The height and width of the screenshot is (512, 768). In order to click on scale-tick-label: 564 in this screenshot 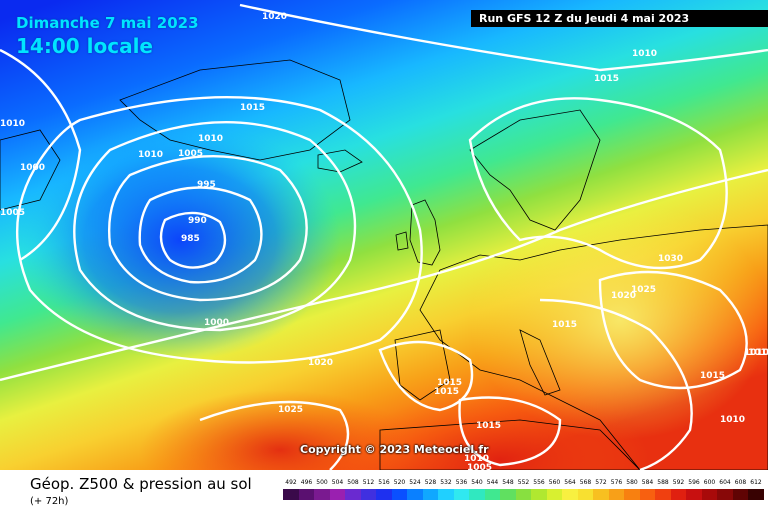, I will do `click(570, 482)`.